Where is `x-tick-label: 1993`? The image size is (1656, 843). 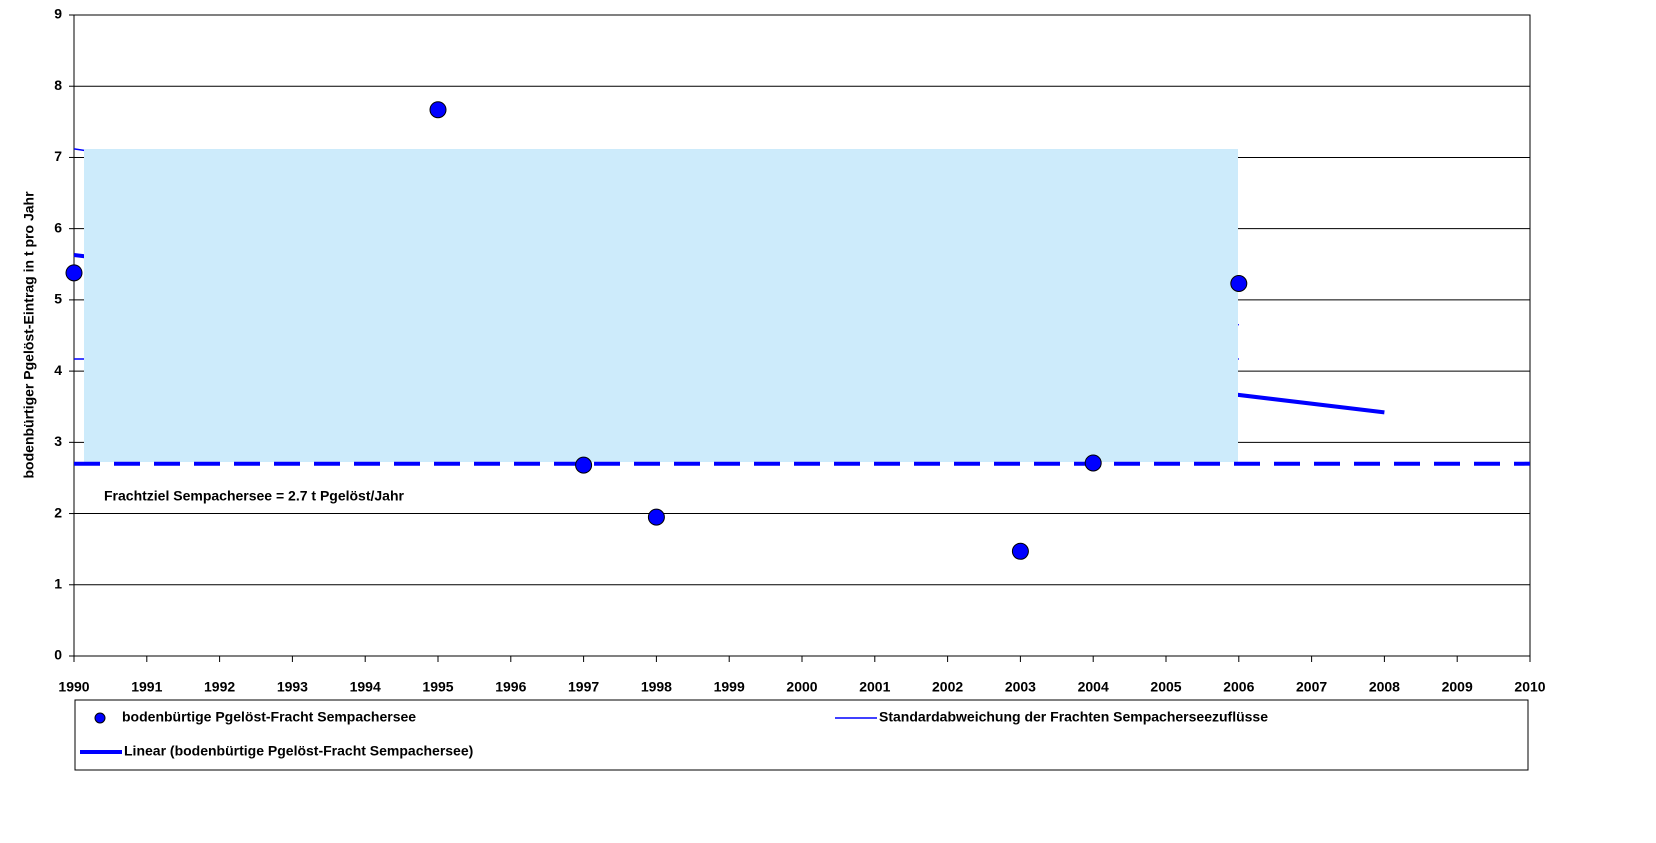
x-tick-label: 1993 is located at coordinates (292, 687).